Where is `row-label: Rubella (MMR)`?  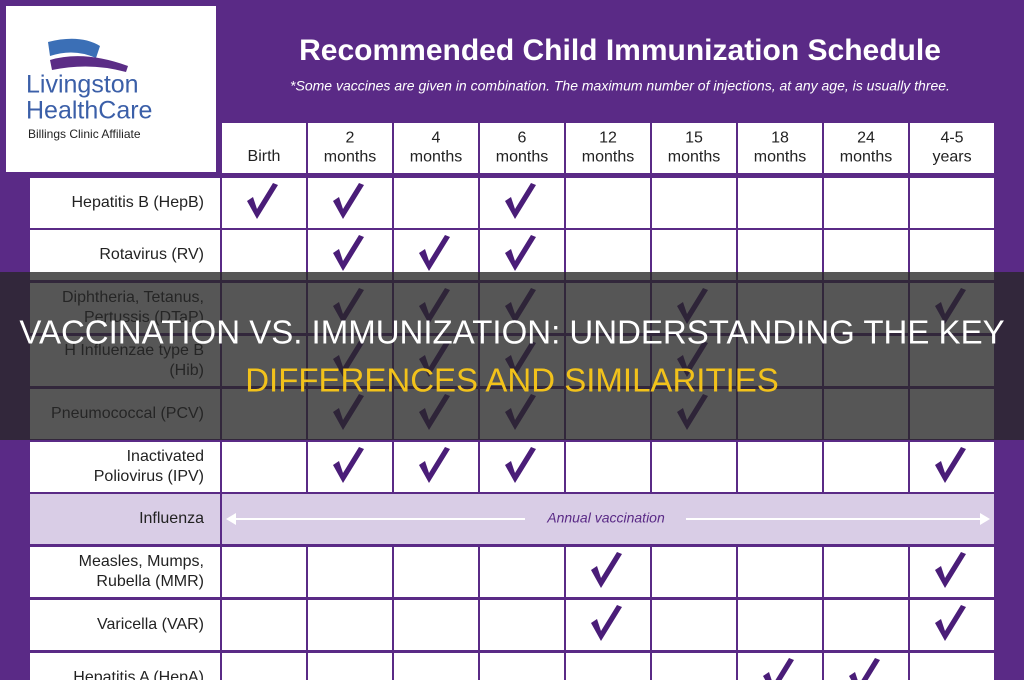
row-label: Rubella (MMR) is located at coordinates (150, 581).